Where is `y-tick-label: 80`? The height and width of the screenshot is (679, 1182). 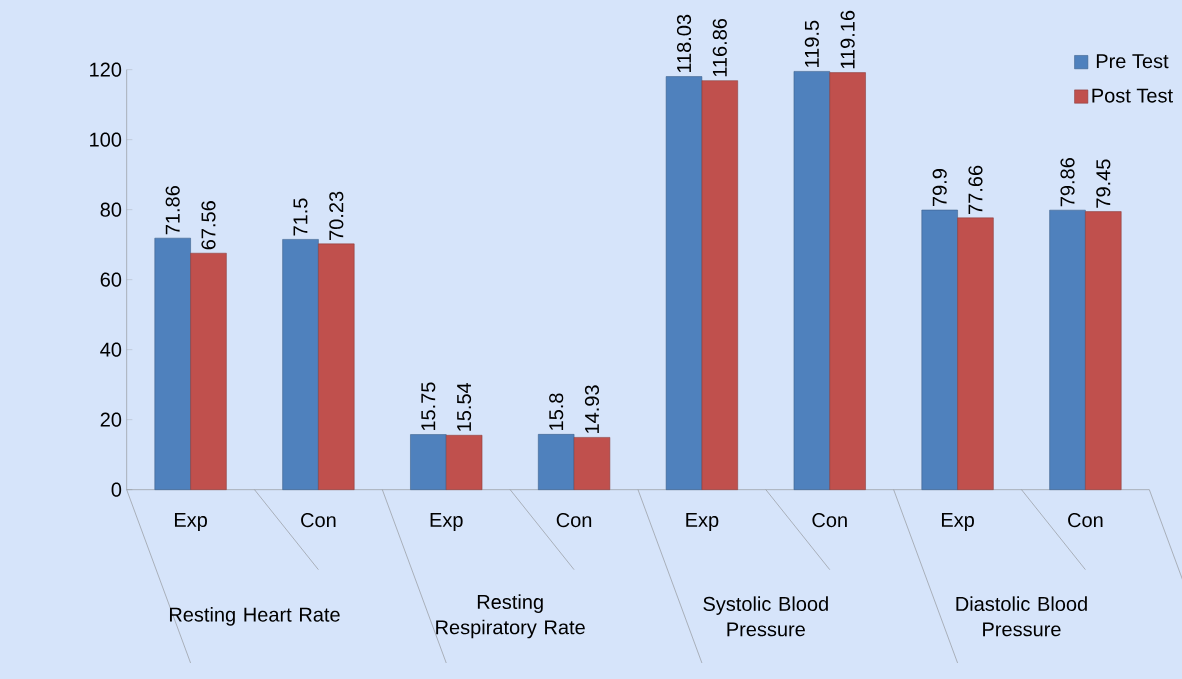
y-tick-label: 80 is located at coordinates (111, 209).